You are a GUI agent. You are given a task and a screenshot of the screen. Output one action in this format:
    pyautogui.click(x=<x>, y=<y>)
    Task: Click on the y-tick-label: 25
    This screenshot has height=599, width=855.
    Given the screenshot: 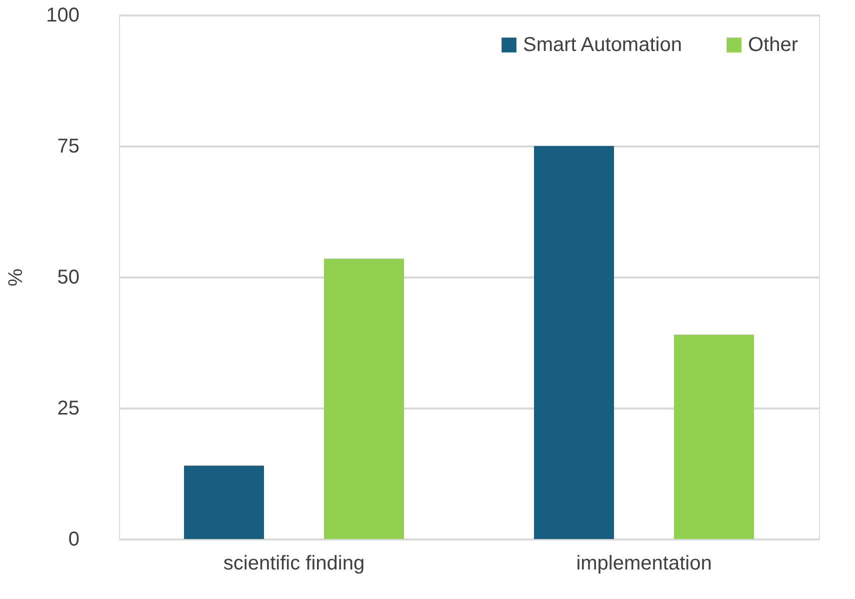 What is the action you would take?
    pyautogui.click(x=68, y=409)
    